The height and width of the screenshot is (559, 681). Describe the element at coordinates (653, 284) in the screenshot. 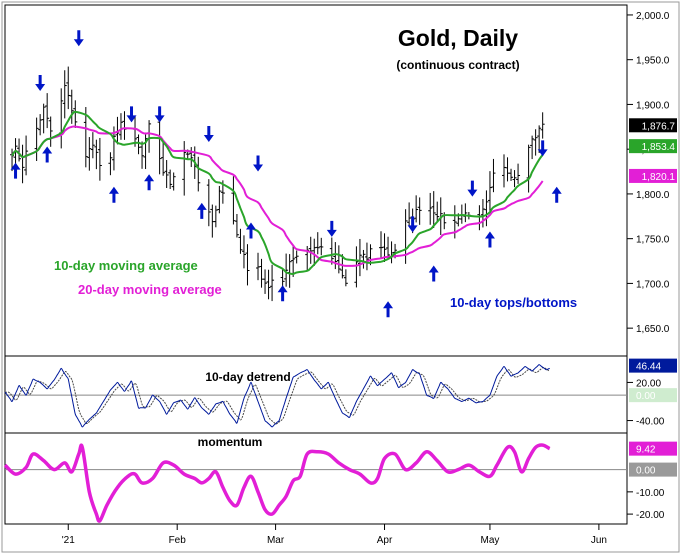

I see `price-tick-label: 1,700.0` at that location.